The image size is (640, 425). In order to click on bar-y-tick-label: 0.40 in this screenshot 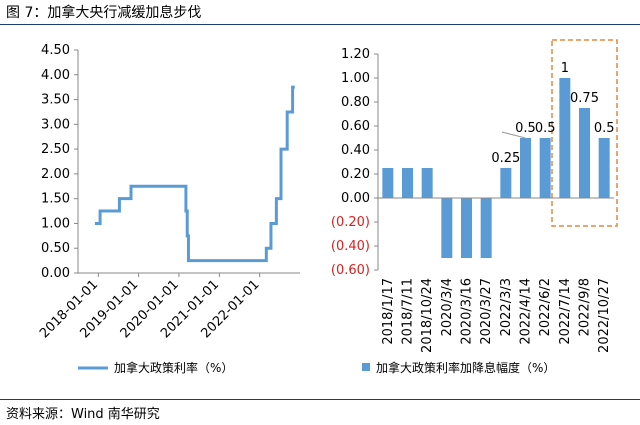, I will do `click(355, 150)`.